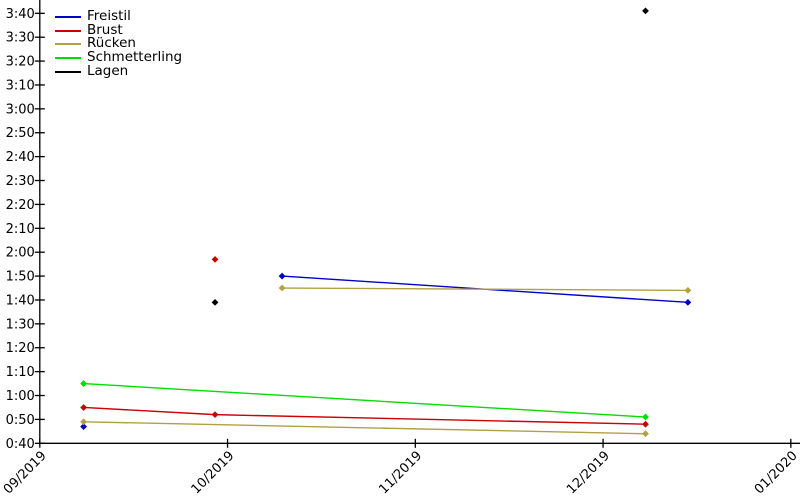  Describe the element at coordinates (20, 205) in the screenshot. I see `y-tick-label: 2:20` at that location.